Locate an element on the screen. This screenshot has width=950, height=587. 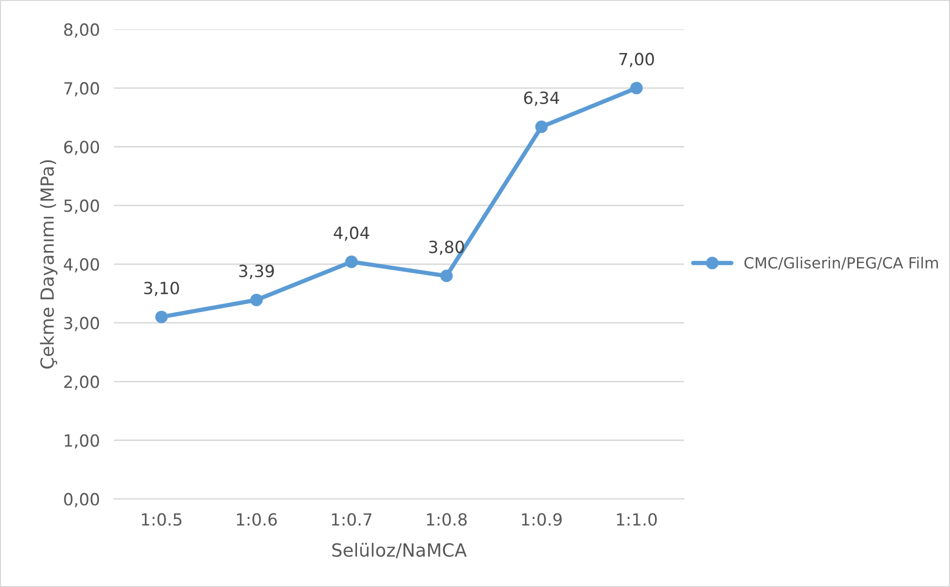
data-label: 7,00 is located at coordinates (636, 60).